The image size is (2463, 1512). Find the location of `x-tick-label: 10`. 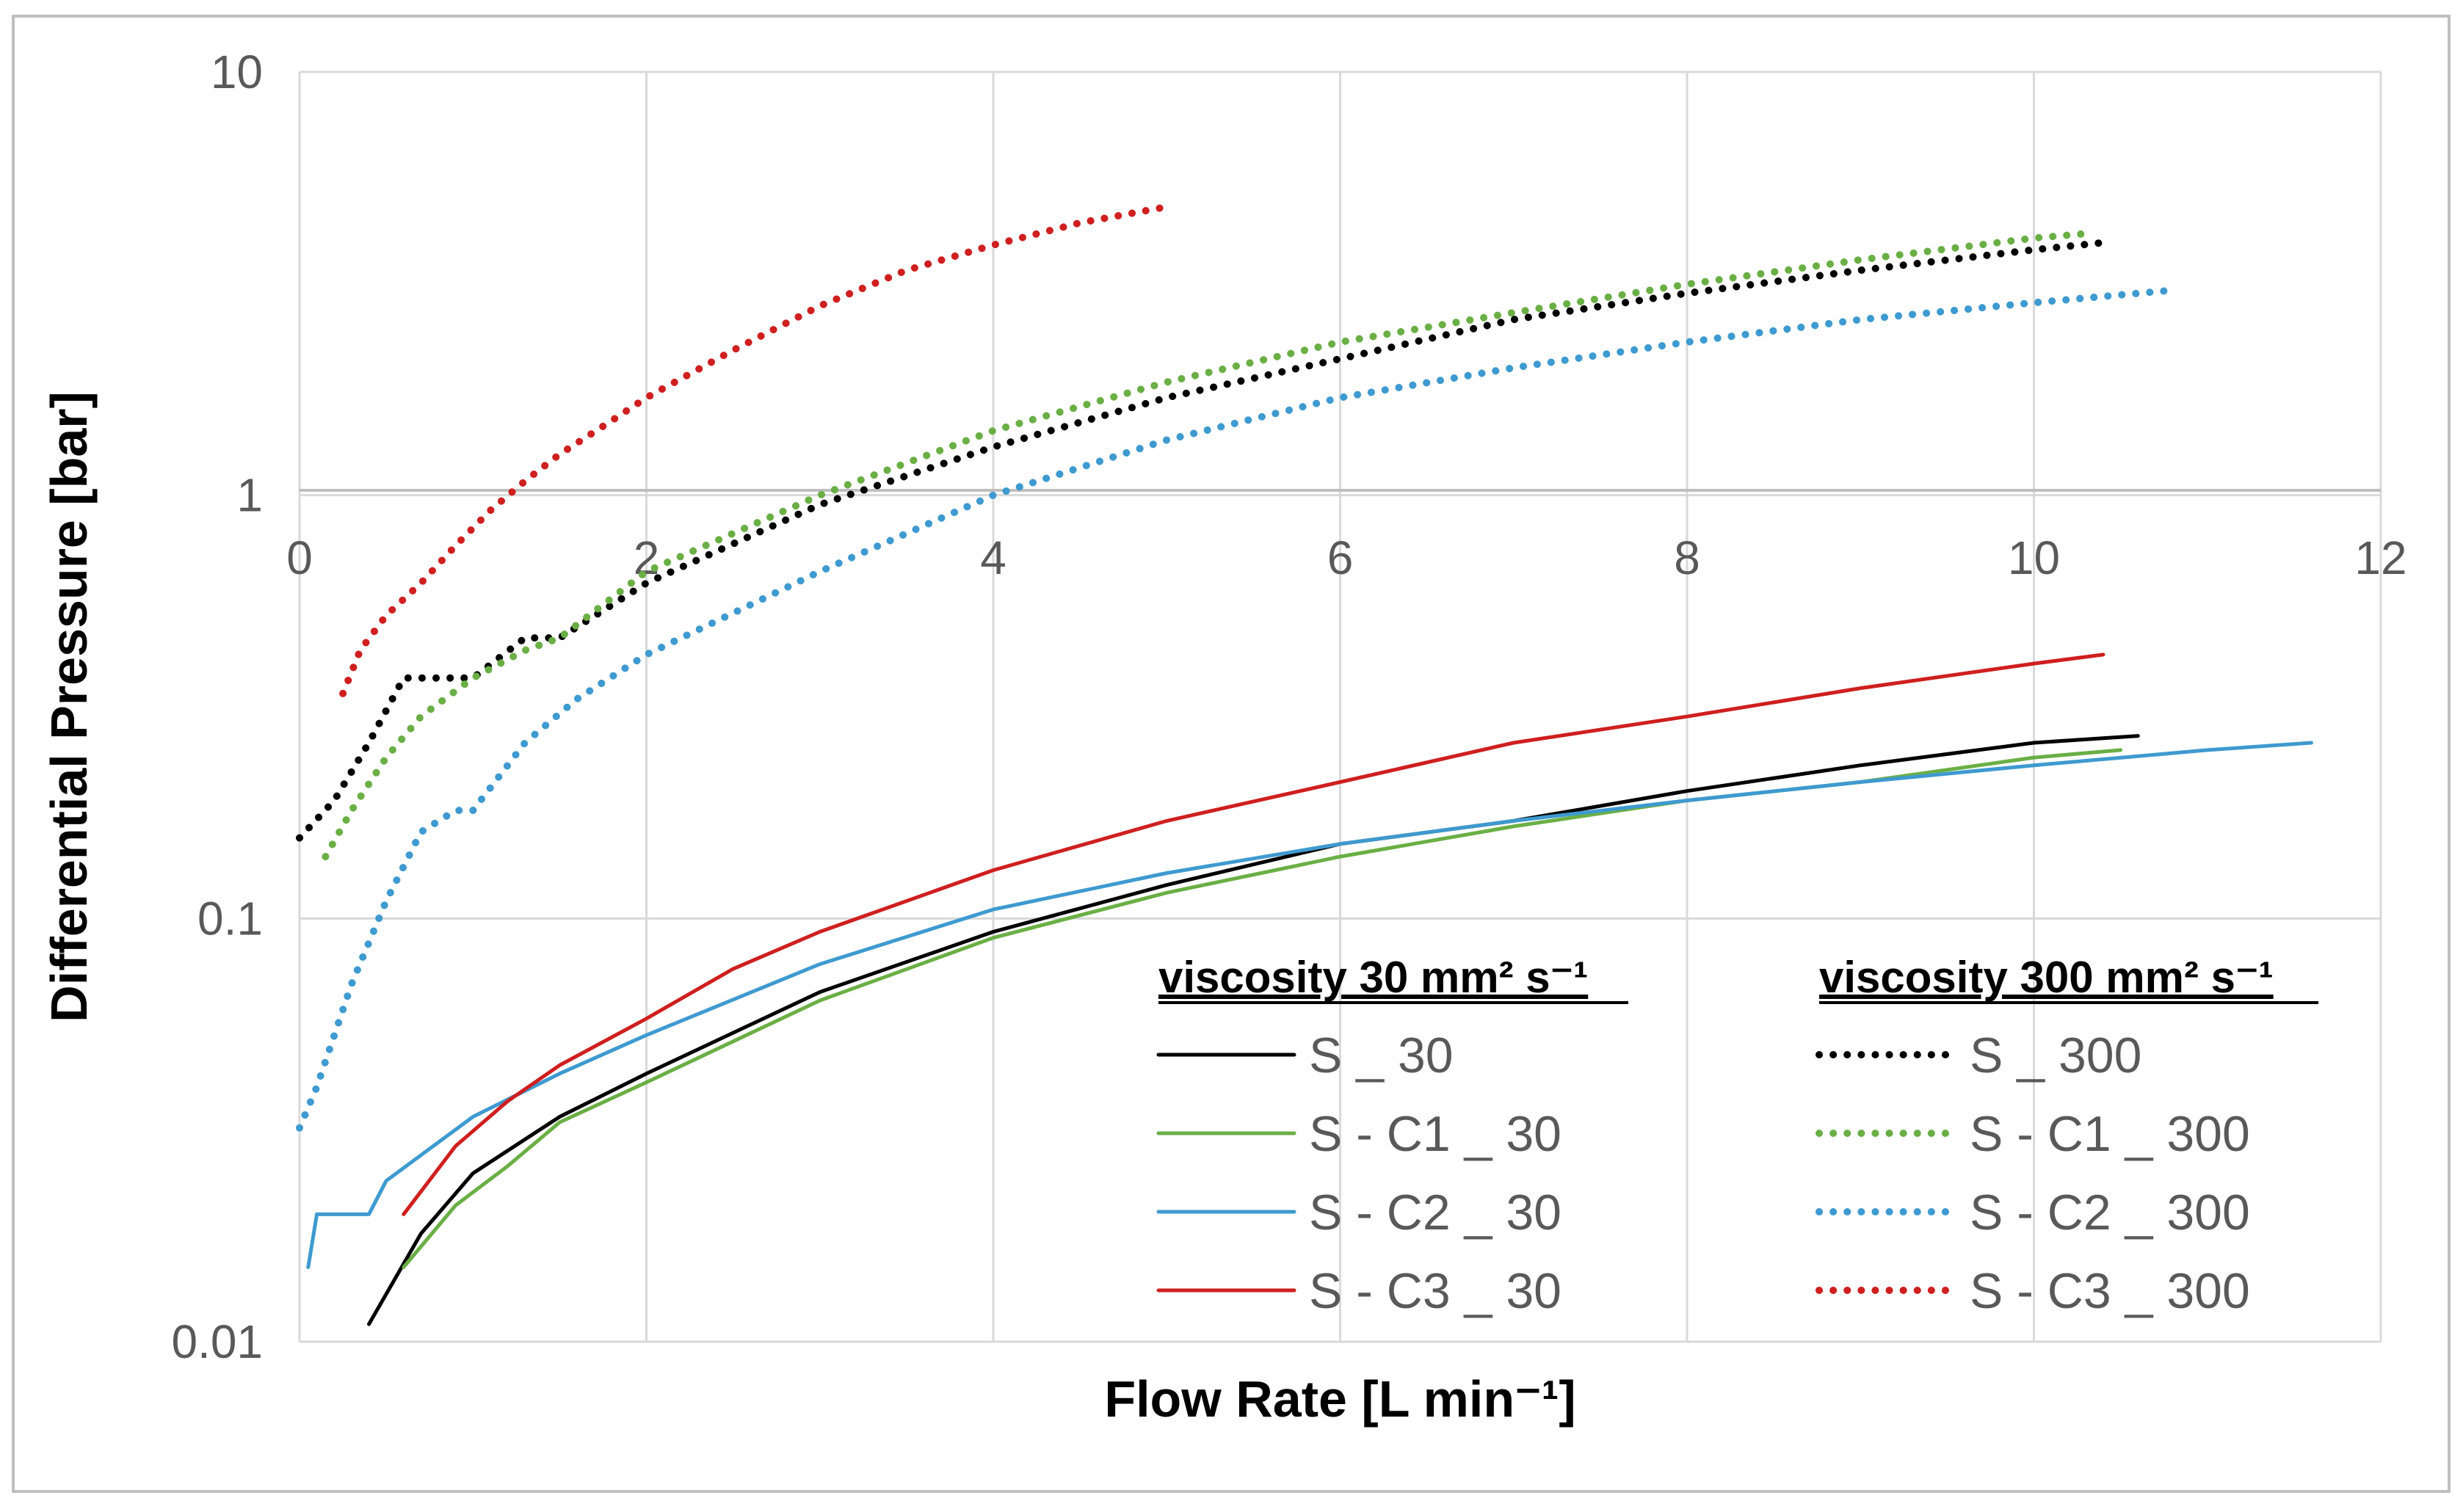

x-tick-label: 10 is located at coordinates (2034, 557).